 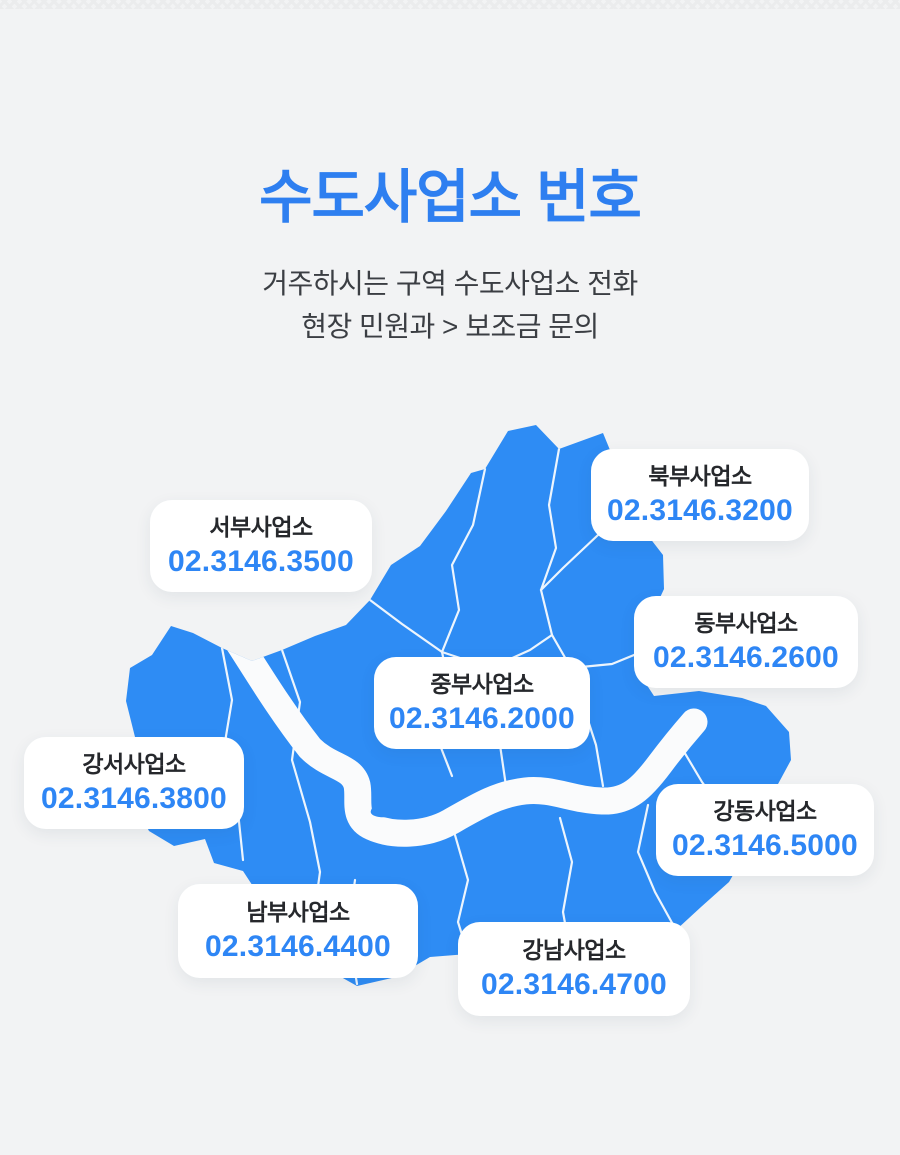 I want to click on office-card-dongbu: 동부사업소 02.3146.2600, so click(x=746, y=642).